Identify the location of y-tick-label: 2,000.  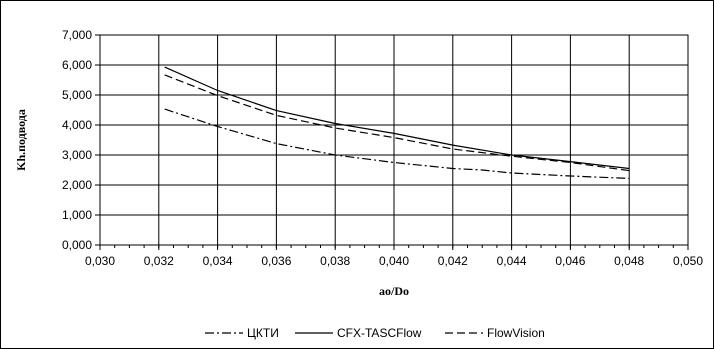
(77, 185).